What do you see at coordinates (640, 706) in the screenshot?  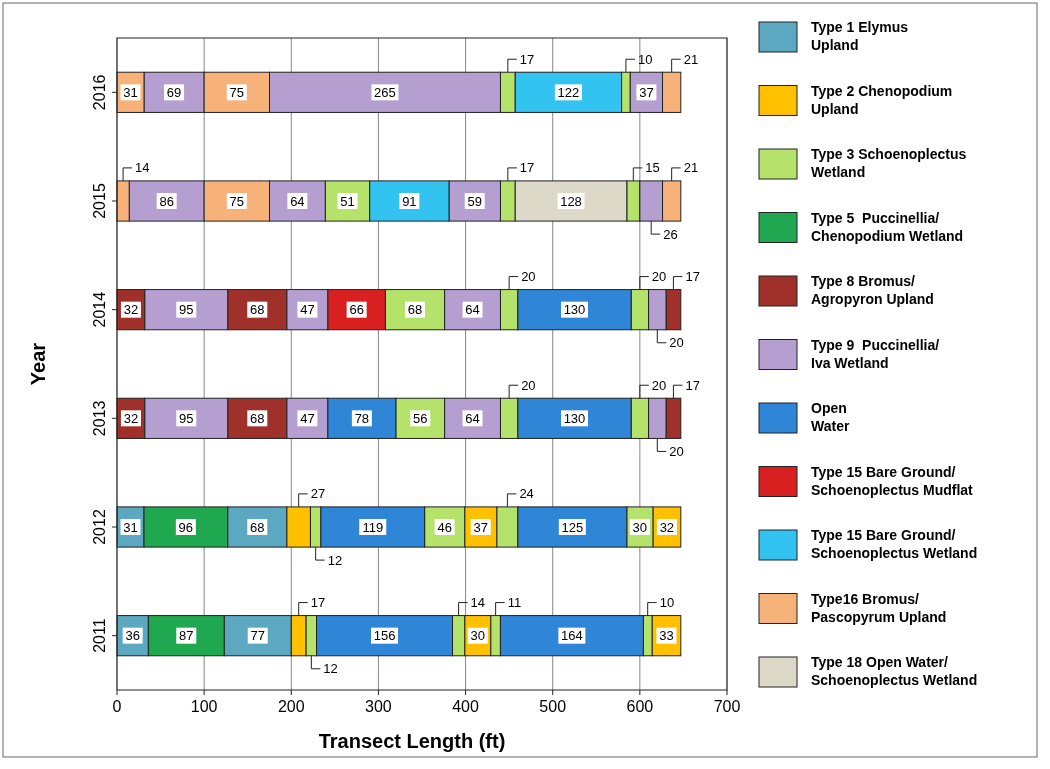 I see `x-tick-label: 600` at bounding box center [640, 706].